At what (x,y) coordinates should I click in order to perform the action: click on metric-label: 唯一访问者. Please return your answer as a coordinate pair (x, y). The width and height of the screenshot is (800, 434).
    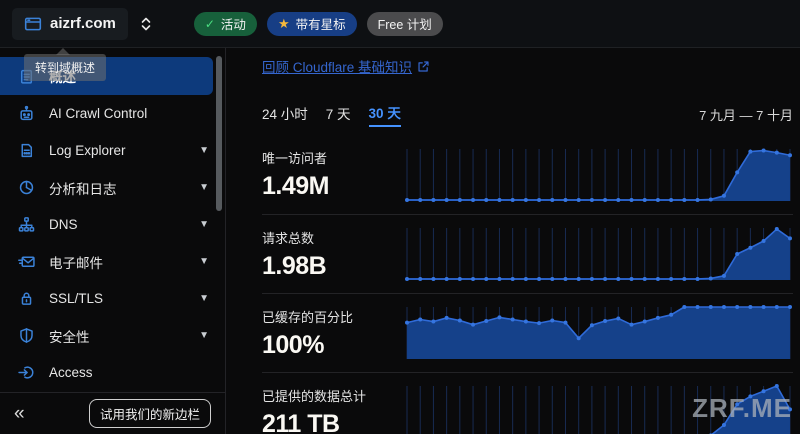
    Looking at the image, I should click on (295, 158).